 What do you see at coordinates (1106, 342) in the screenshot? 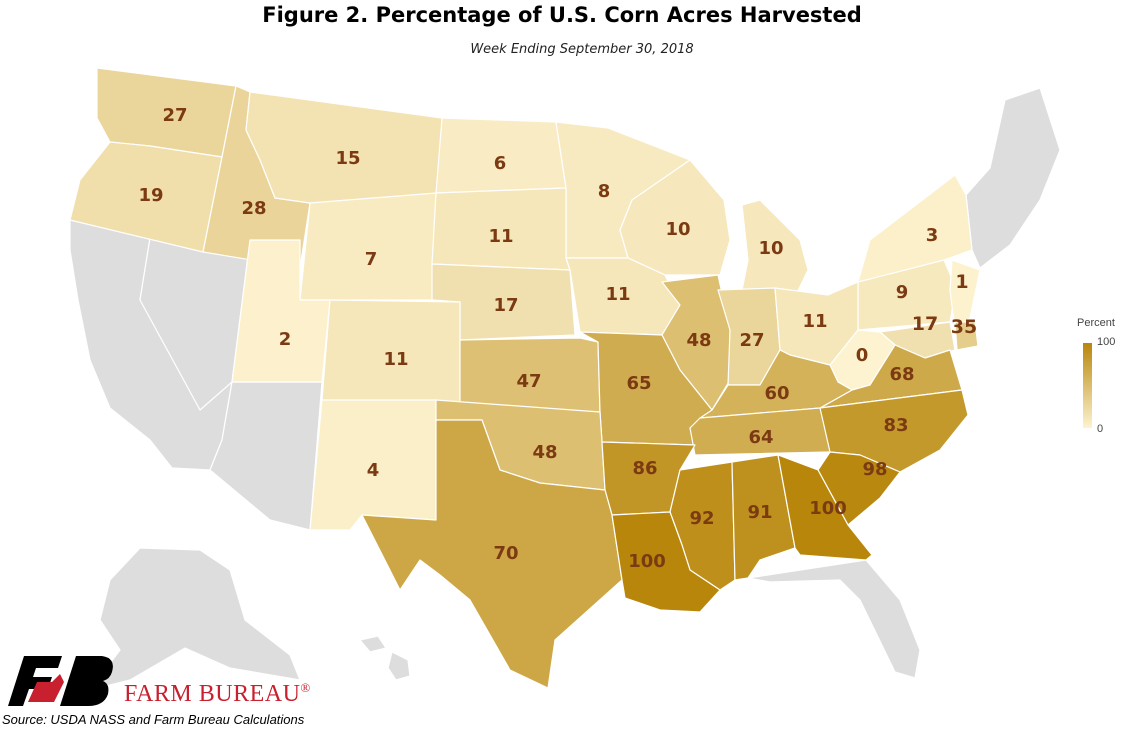
I see `legend-max-label: 100` at bounding box center [1106, 342].